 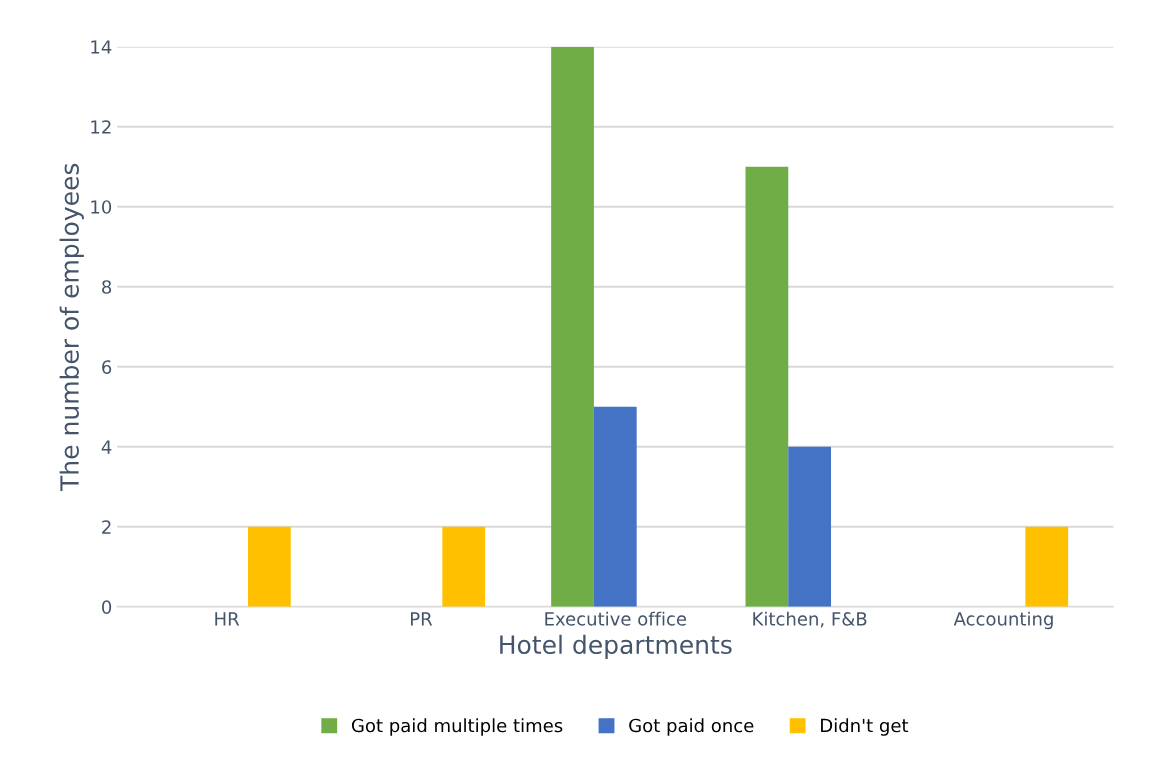 What do you see at coordinates (616, 618) in the screenshot?
I see `x-tick-label: Executive office` at bounding box center [616, 618].